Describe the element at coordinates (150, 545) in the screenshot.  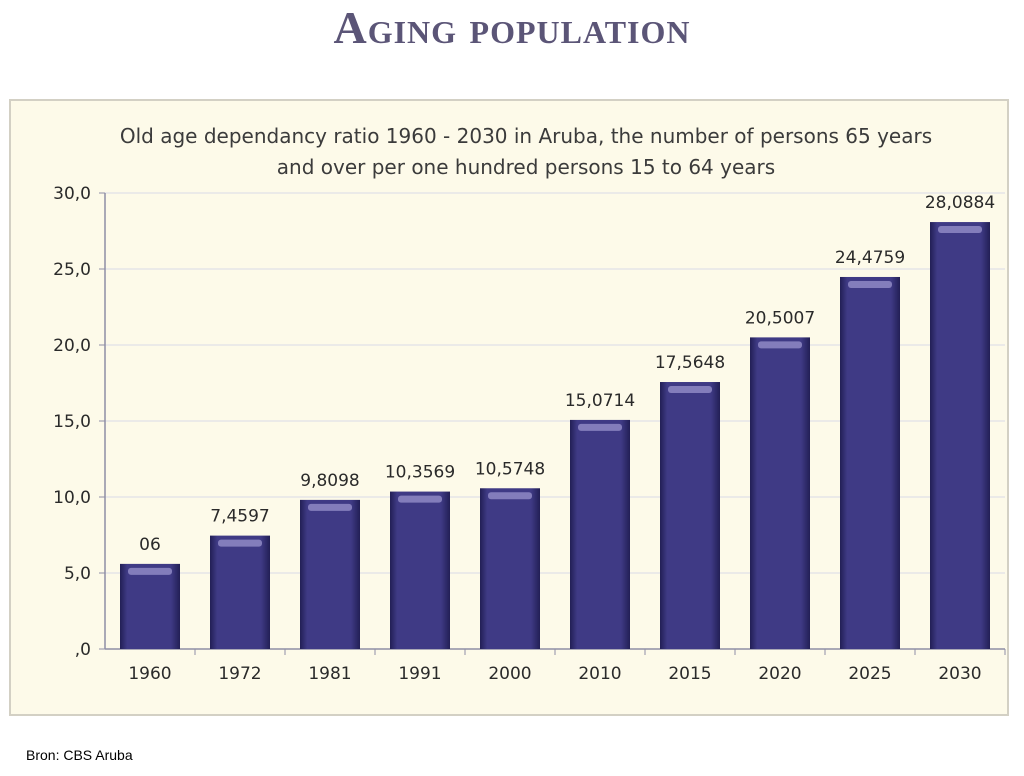
I see `data-label-1960: 06` at that location.